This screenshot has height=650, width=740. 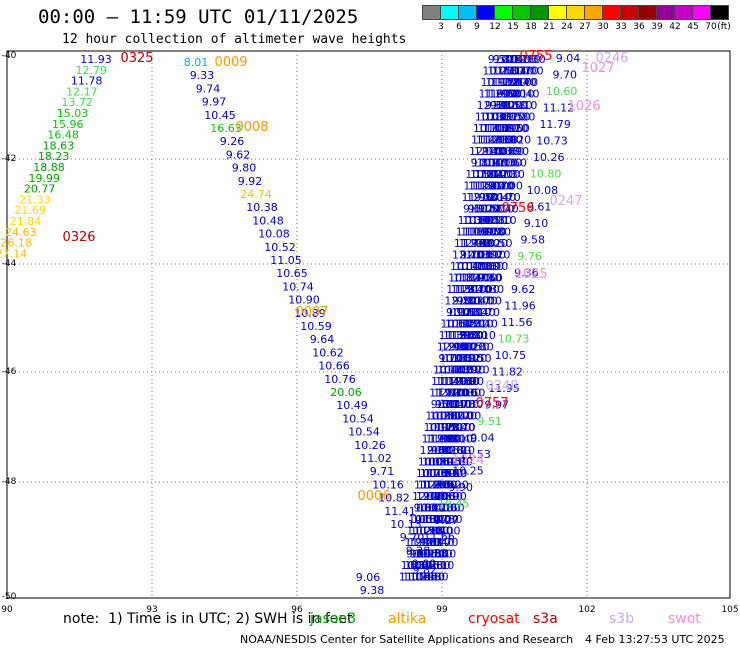 I want to click on swh-value: 10.00, so click(x=491, y=117).